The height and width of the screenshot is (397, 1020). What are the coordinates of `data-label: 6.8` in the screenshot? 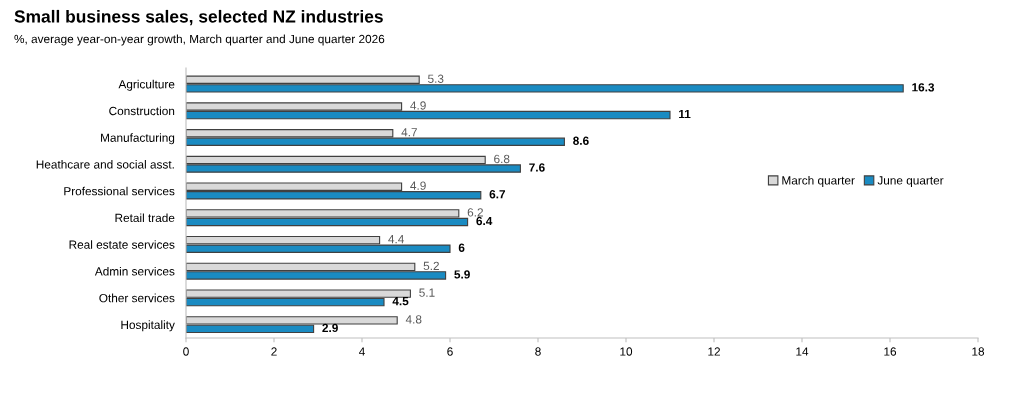 It's located at (502, 159).